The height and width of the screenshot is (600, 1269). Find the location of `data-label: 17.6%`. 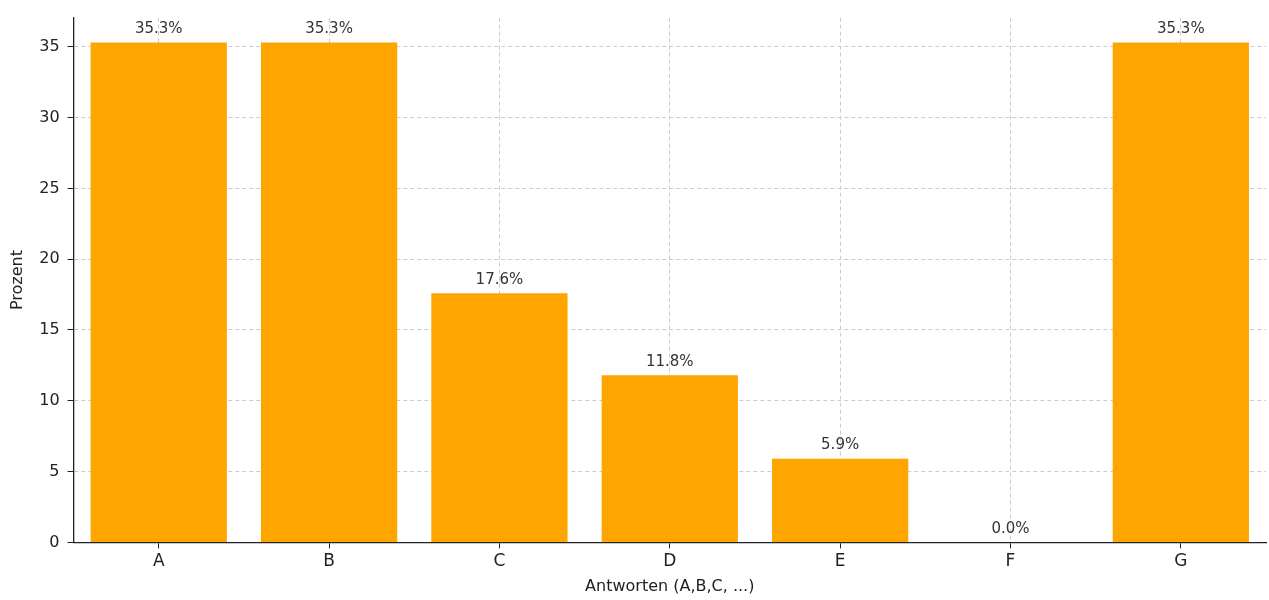

data-label: 17.6% is located at coordinates (499, 278).